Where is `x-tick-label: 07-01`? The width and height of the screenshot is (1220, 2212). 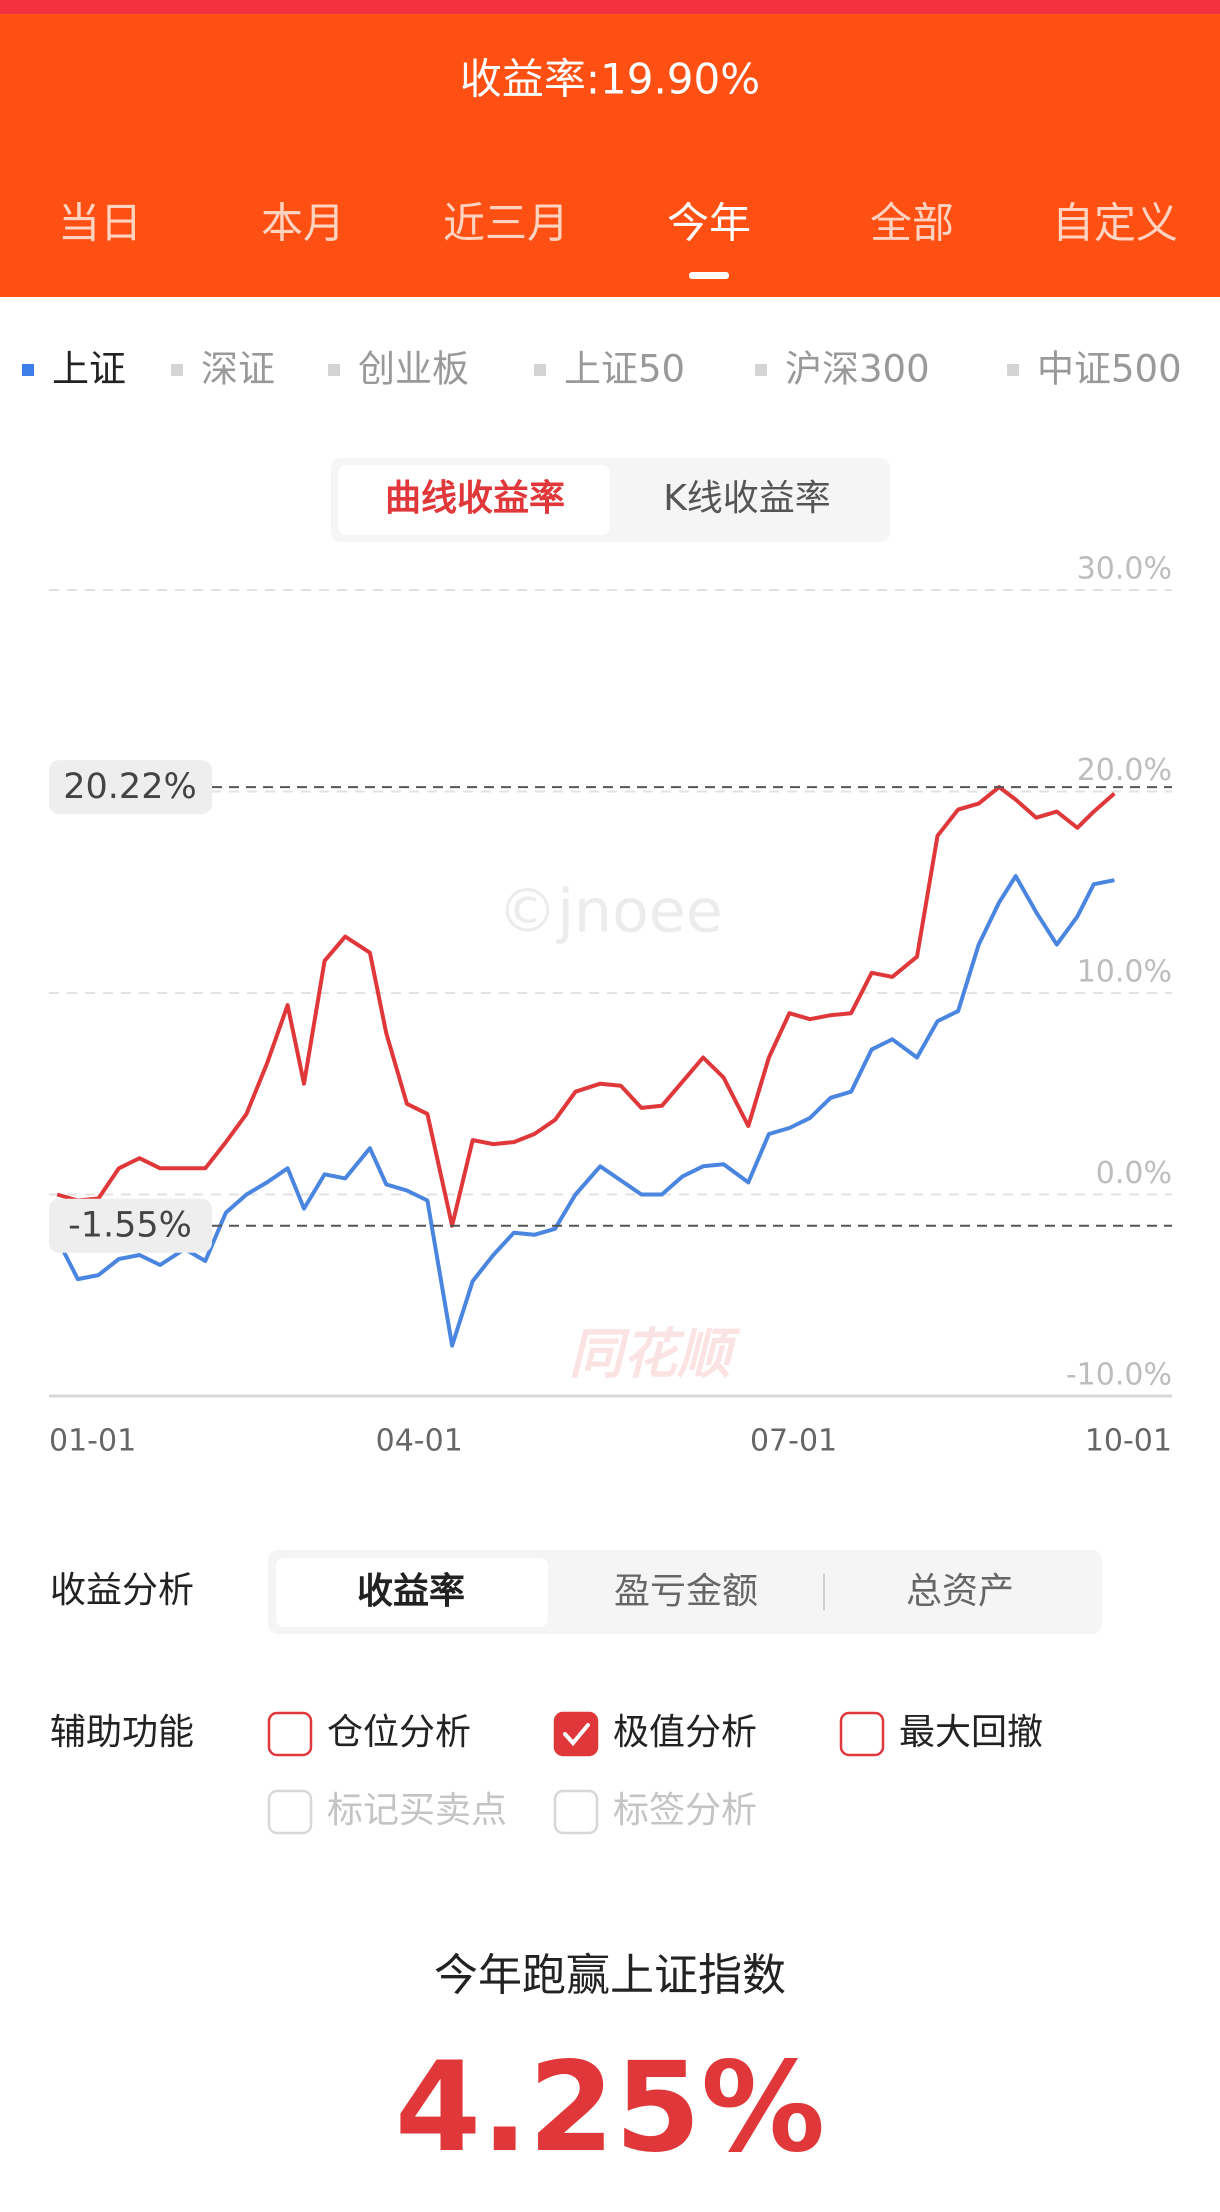 x-tick-label: 07-01 is located at coordinates (793, 1441).